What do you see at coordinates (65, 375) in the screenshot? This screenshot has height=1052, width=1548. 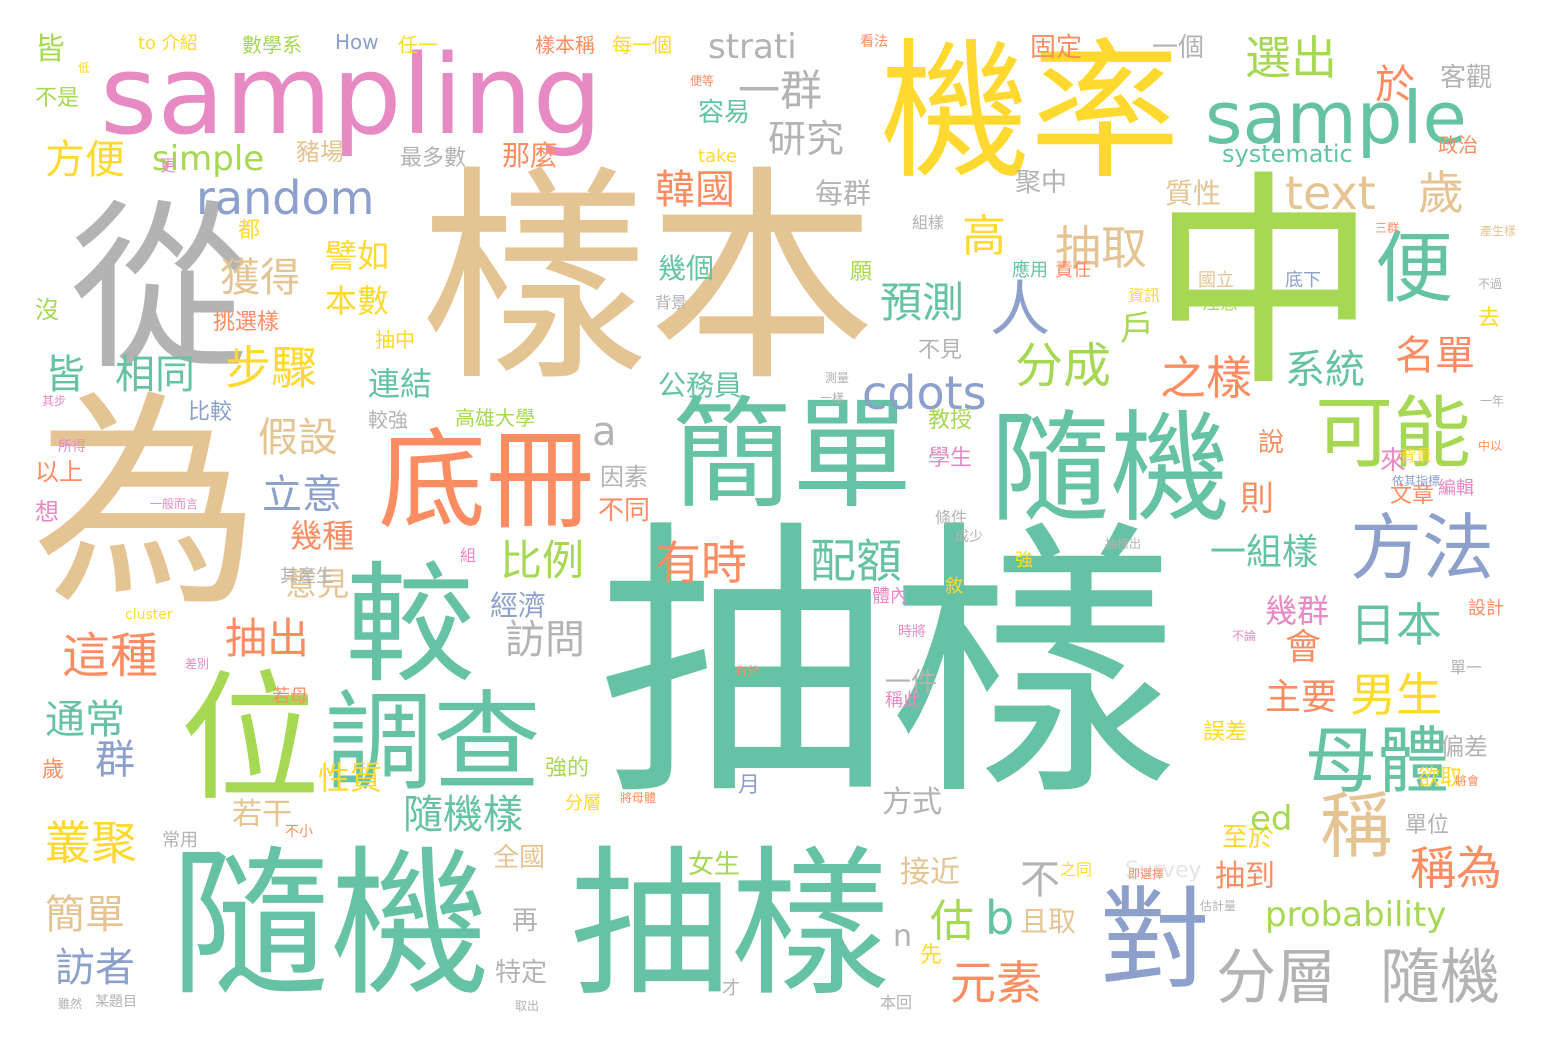 I see `cloud-word: 皆` at bounding box center [65, 375].